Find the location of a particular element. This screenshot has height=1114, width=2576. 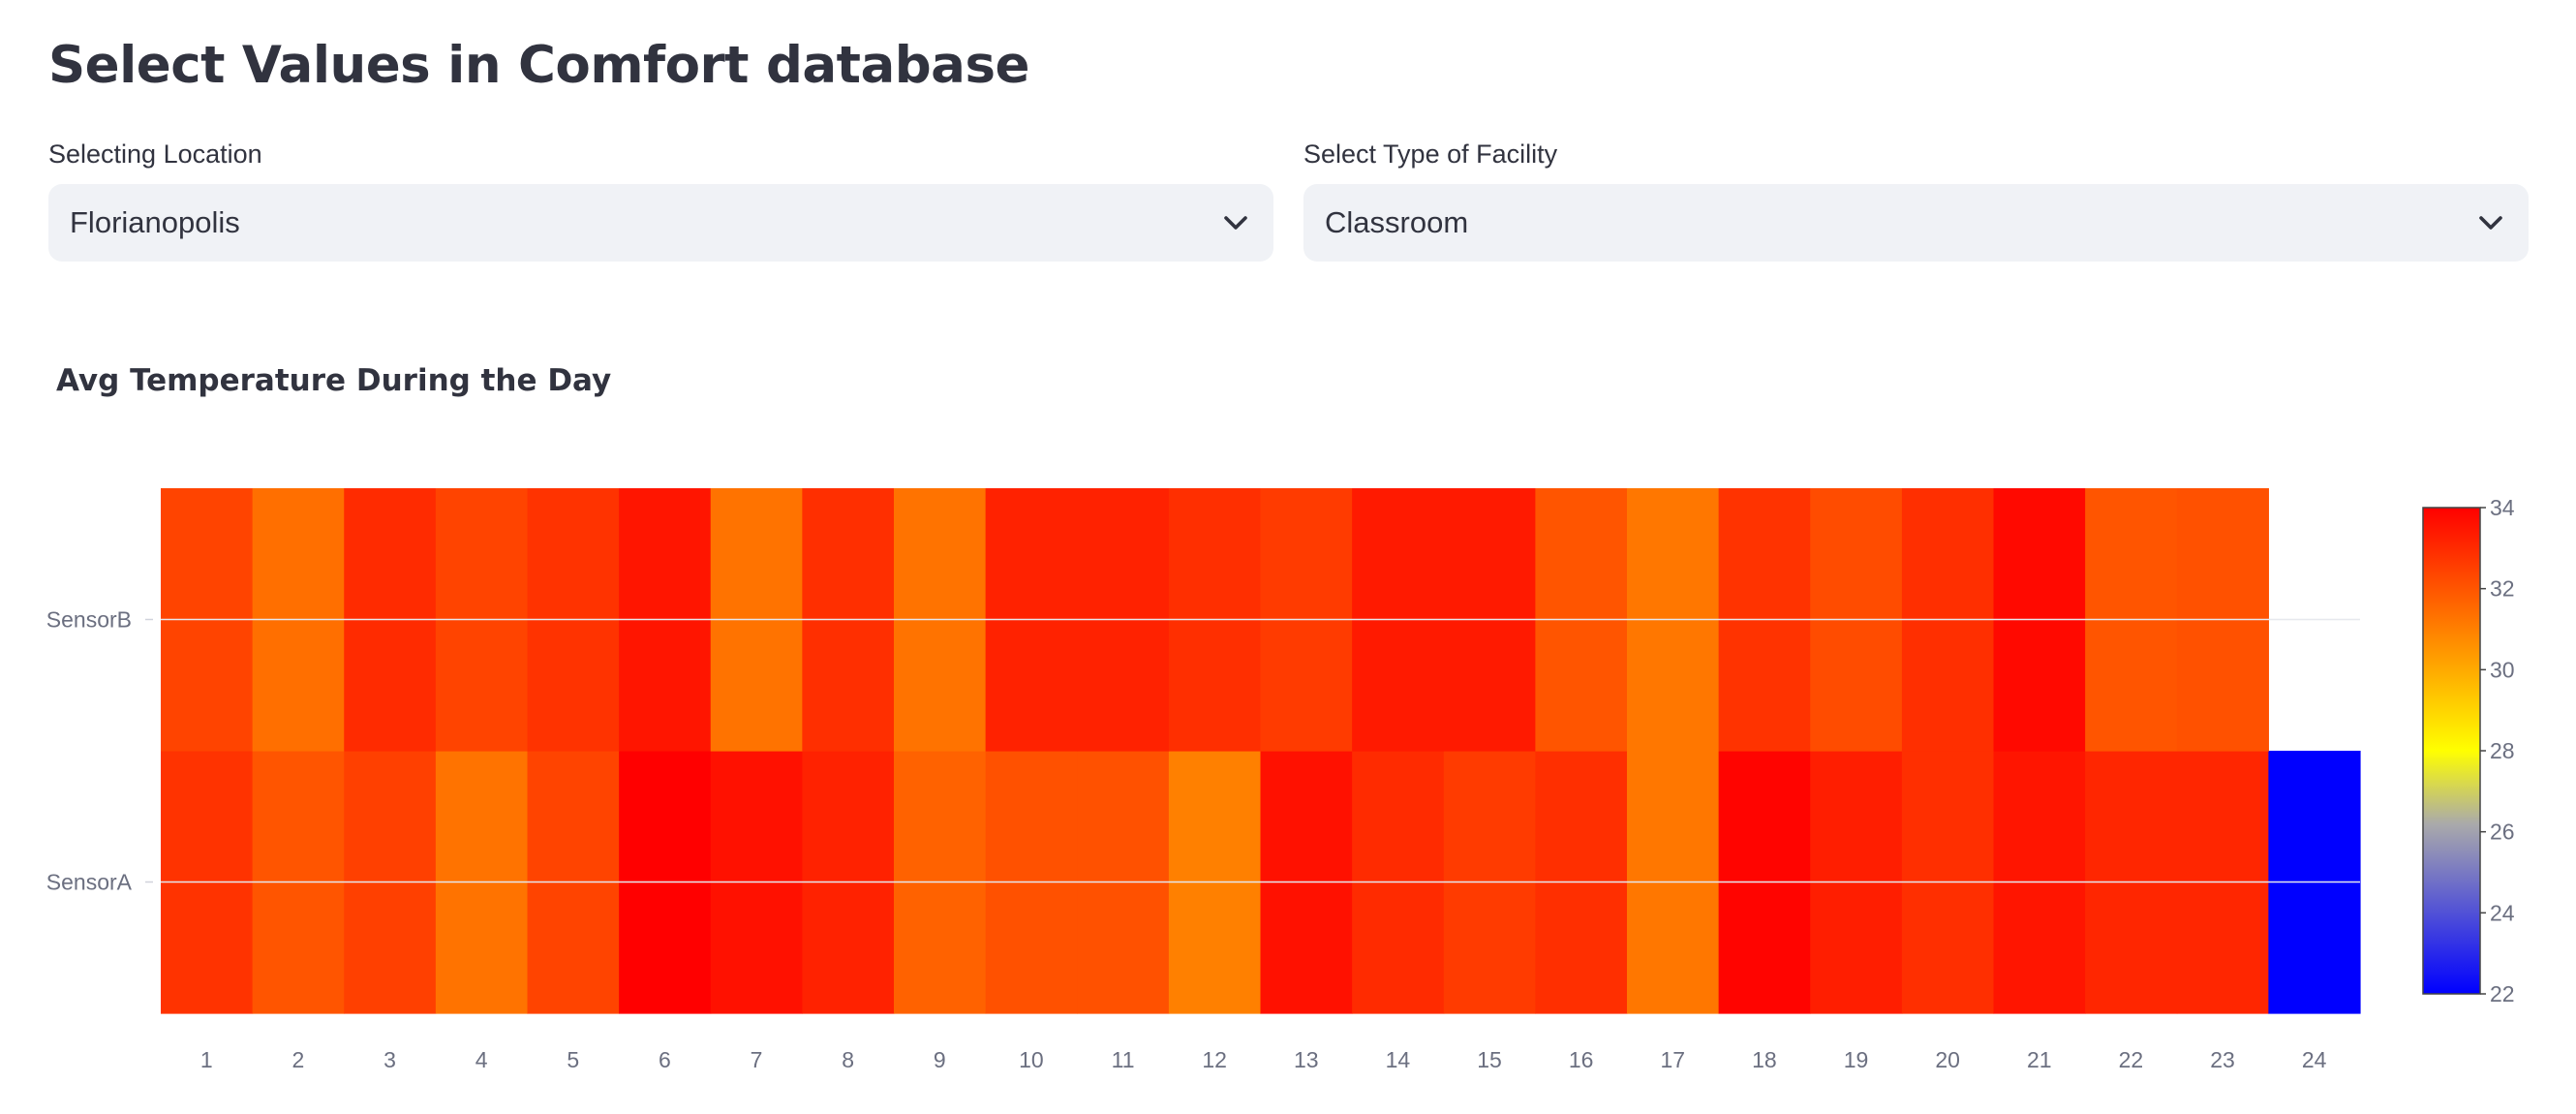

colorbar-tick-label: 22 is located at coordinates (2502, 993).